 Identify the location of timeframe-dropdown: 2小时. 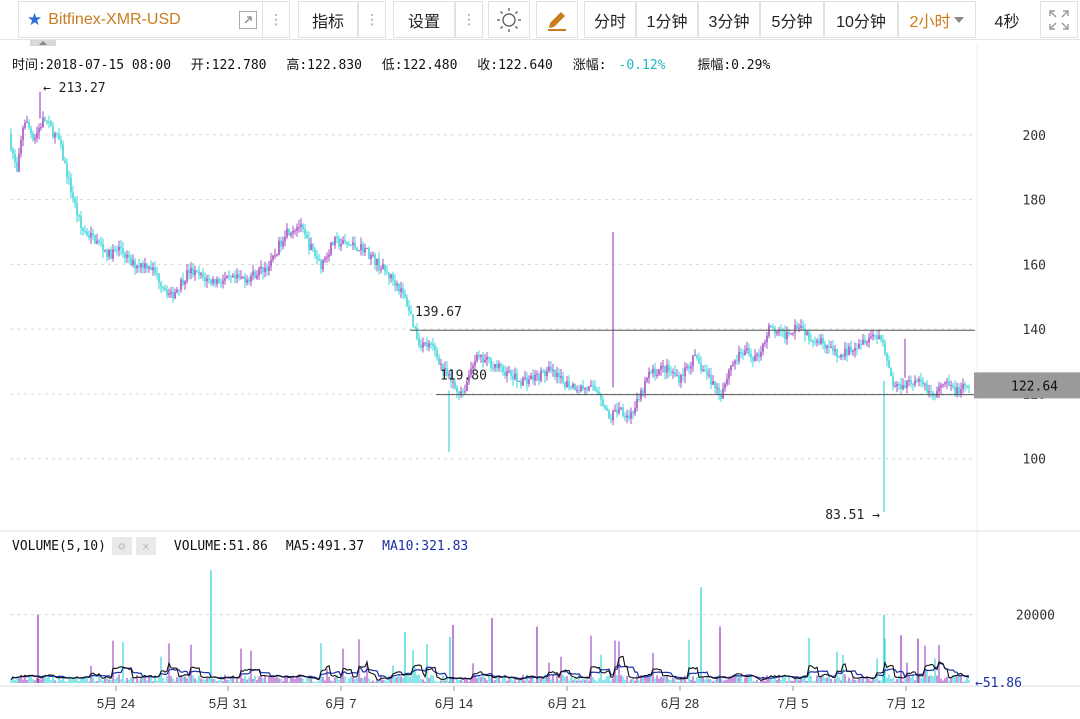
(937, 19).